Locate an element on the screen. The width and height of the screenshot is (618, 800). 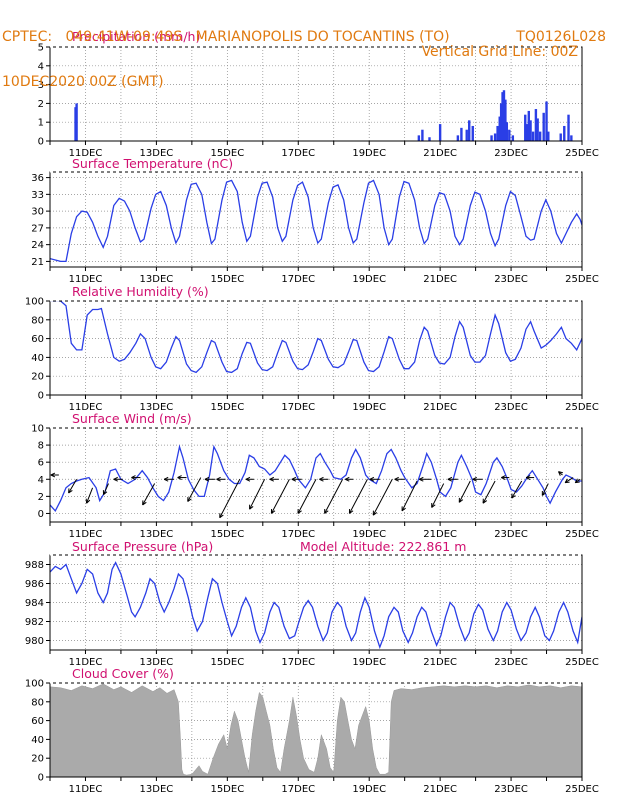
precip-xtick-label: 11DEC is located at coordinates (86, 153).